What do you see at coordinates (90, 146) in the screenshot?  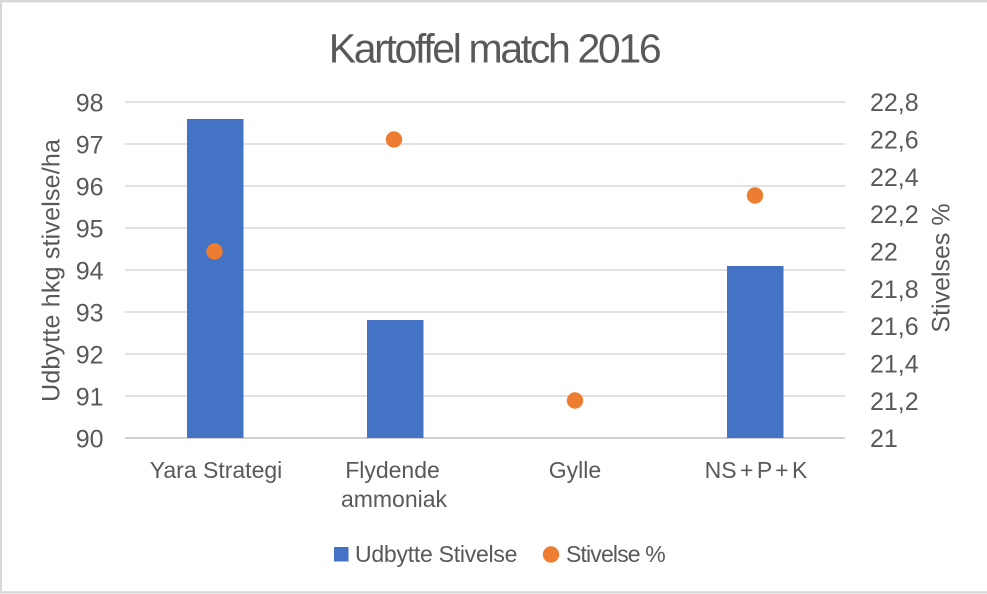 I see `svg-text: 97` at bounding box center [90, 146].